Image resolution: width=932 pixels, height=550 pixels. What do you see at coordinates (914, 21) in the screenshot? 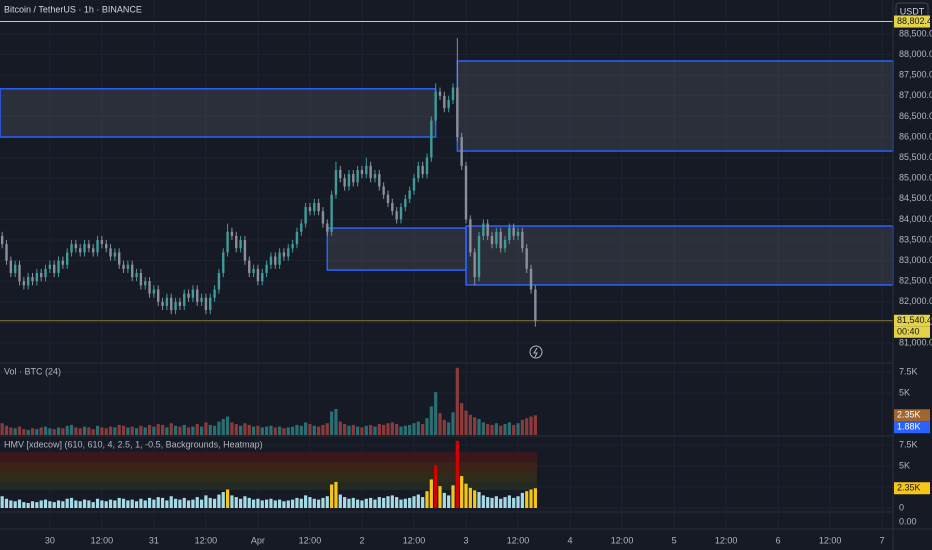
I see `high-line-tag: 88,802.42` at bounding box center [914, 21].